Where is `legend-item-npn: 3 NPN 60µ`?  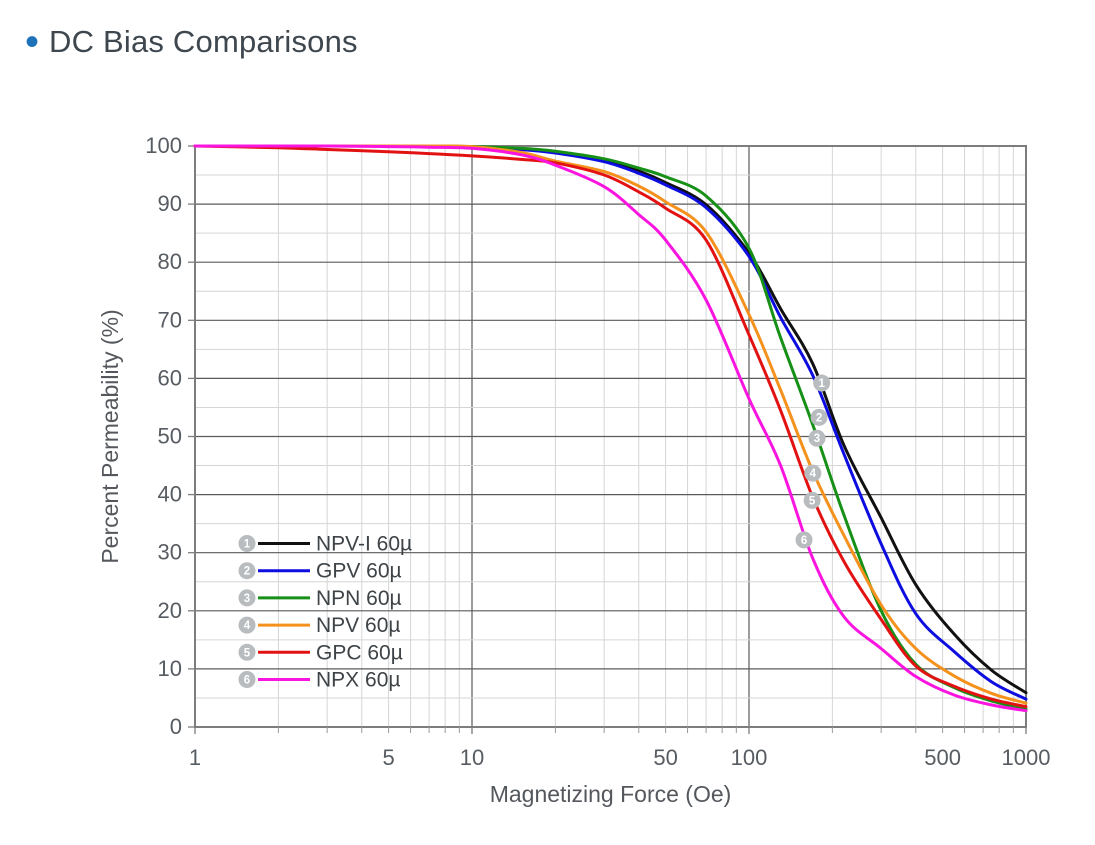 legend-item-npn: 3 NPN 60µ is located at coordinates (320, 598).